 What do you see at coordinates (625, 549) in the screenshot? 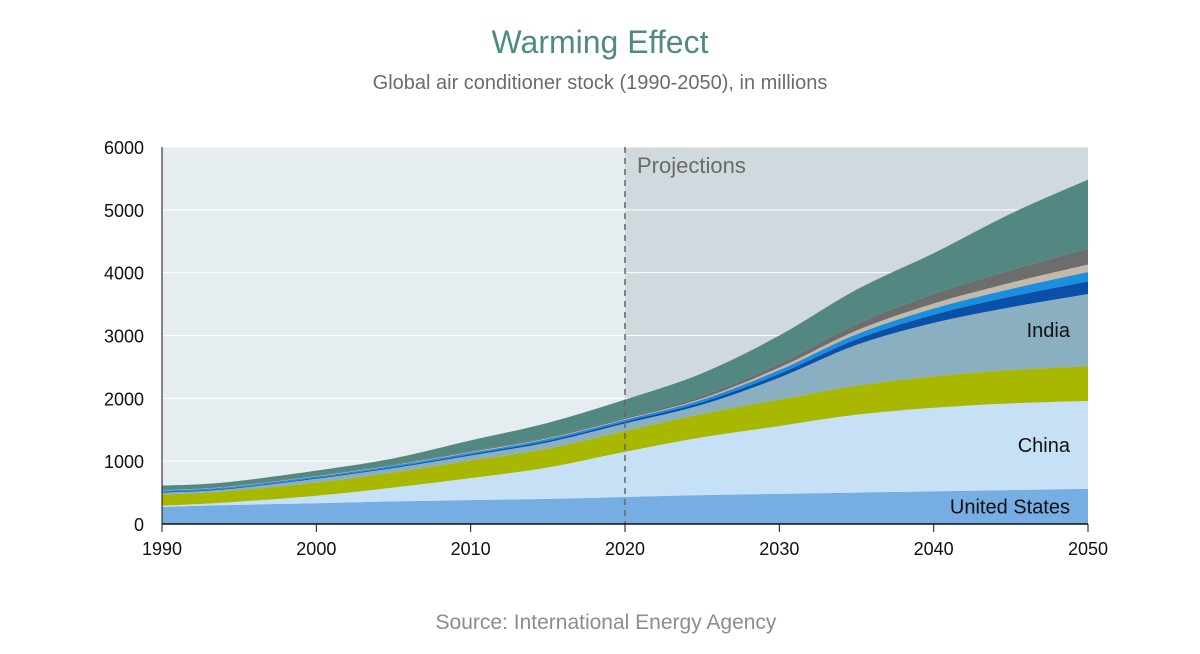
I see `x-tick-label: 2020` at bounding box center [625, 549].